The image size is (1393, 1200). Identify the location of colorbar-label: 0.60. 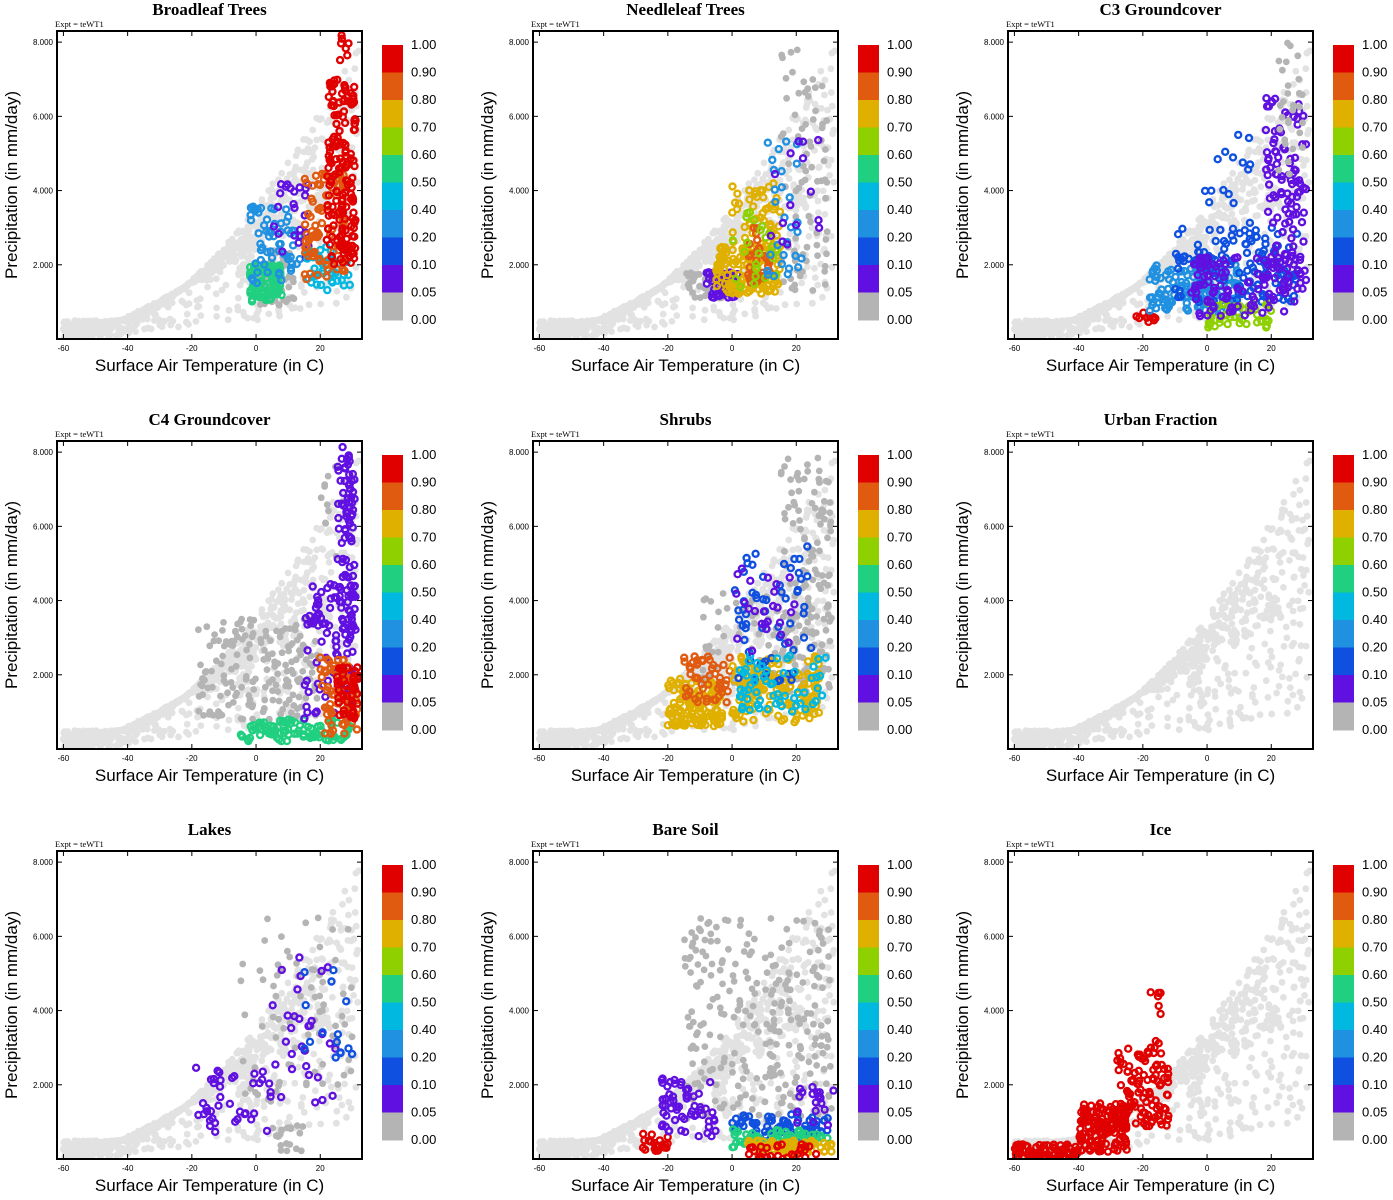
(899, 154).